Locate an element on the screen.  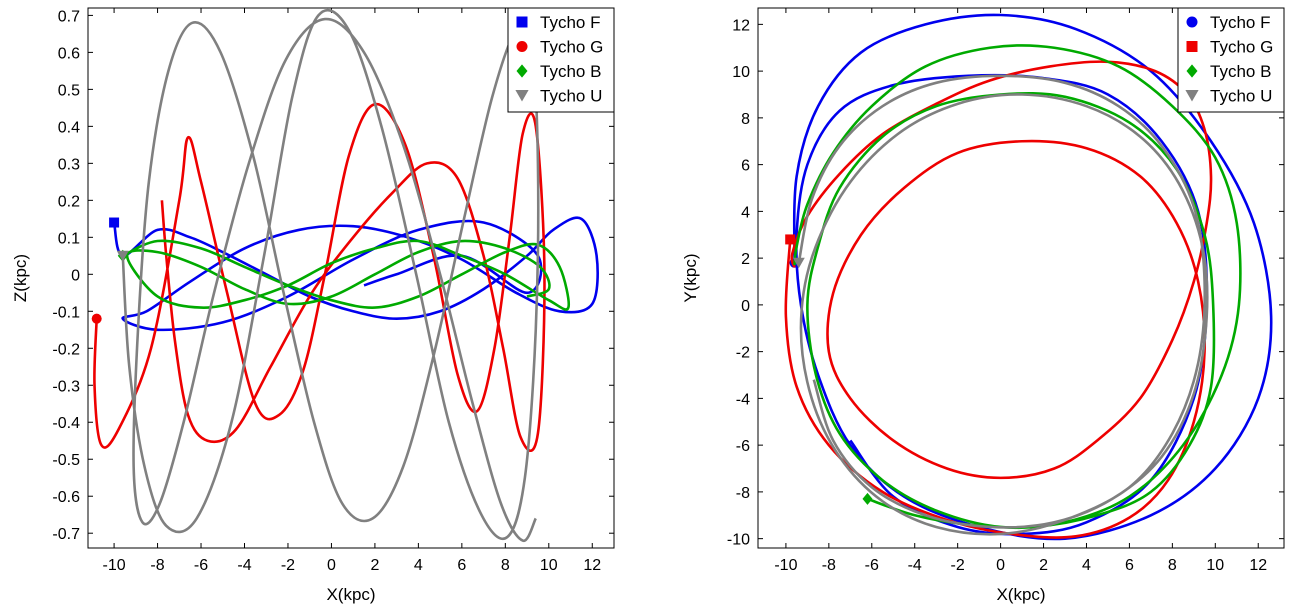
y-tick-label: -2 is located at coordinates (743, 353).